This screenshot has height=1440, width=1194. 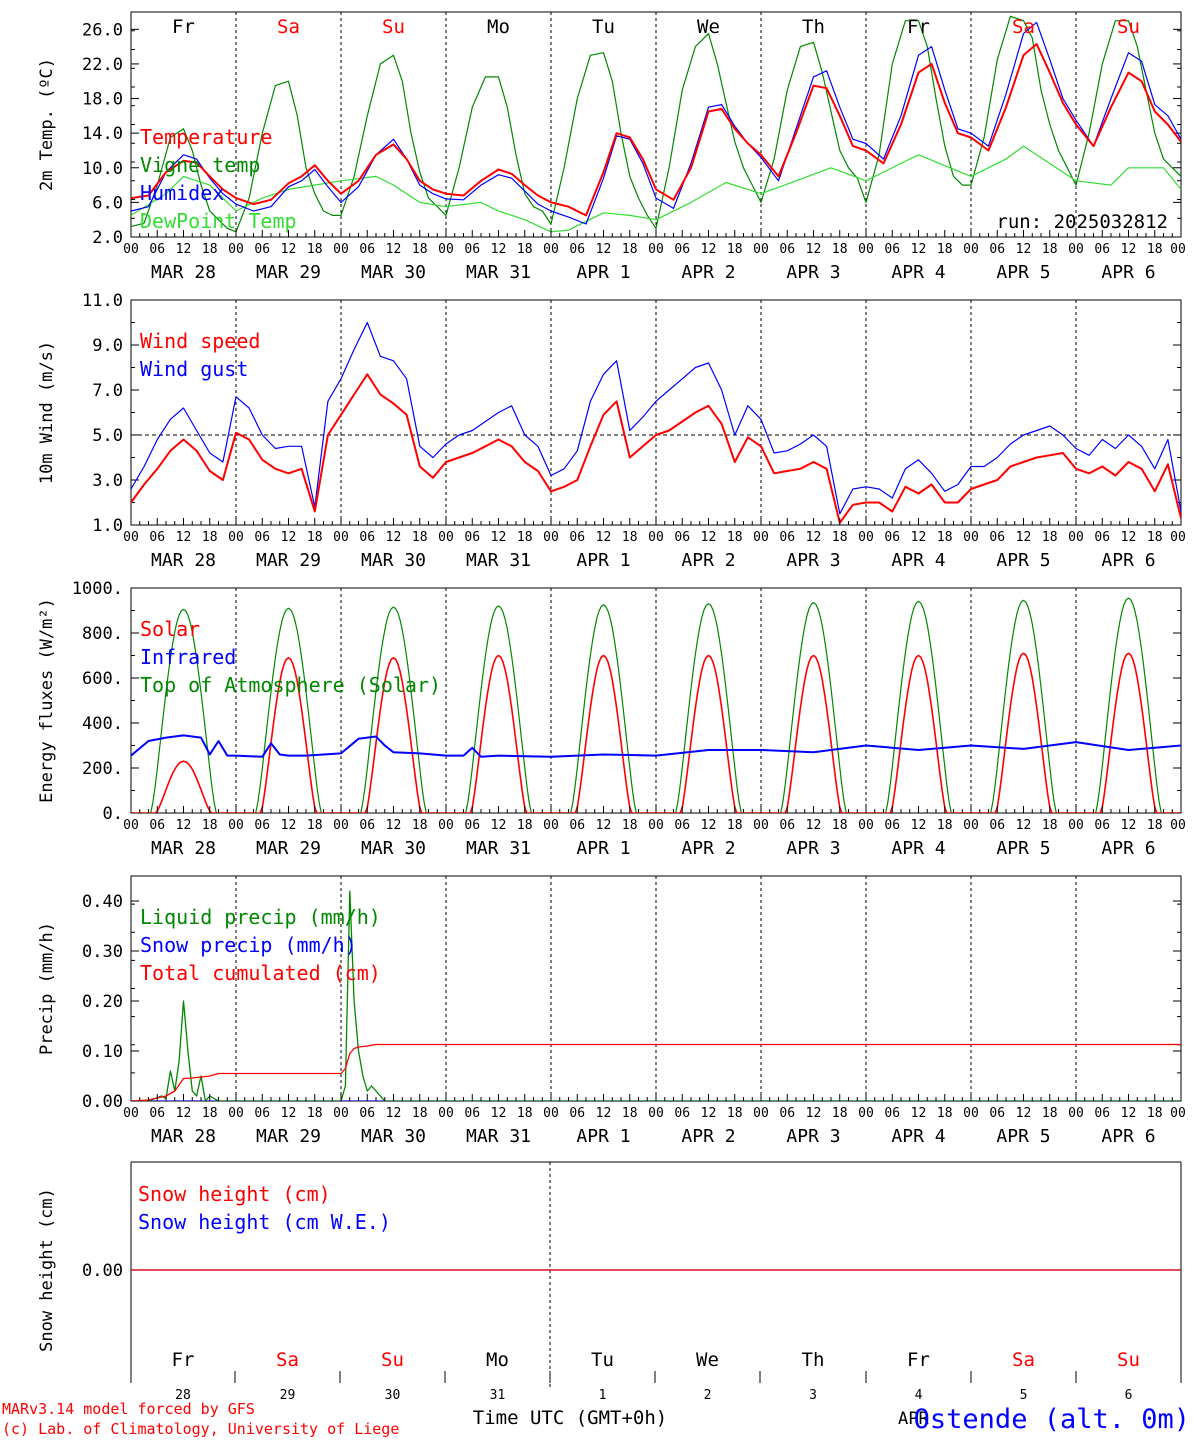 What do you see at coordinates (102, 634) in the screenshot?
I see `y-tick-label: 800.` at bounding box center [102, 634].